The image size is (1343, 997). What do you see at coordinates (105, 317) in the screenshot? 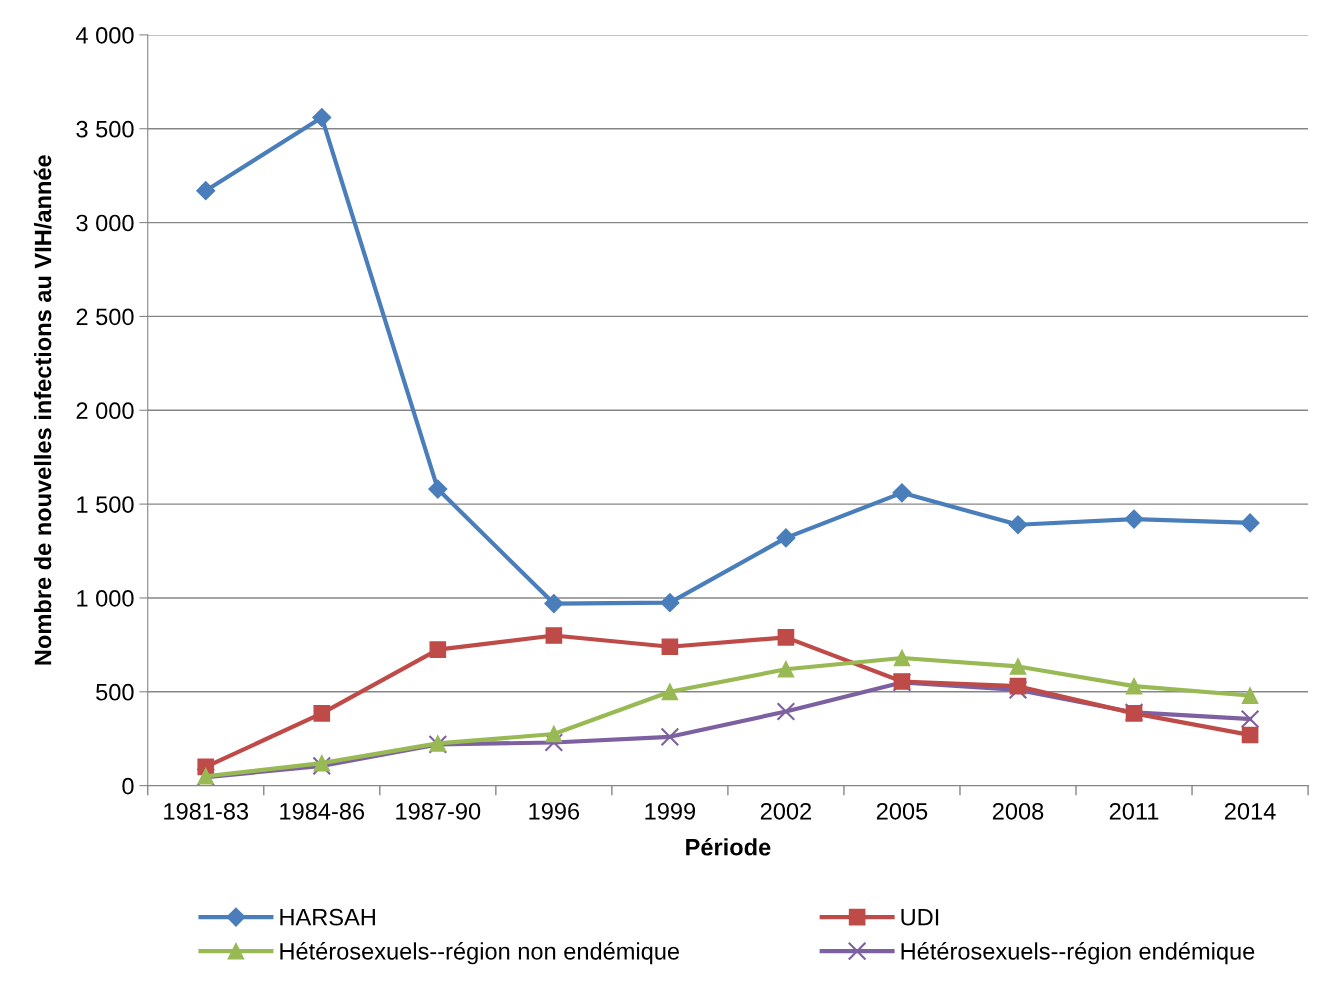
I see `y-tick-label: 2 500` at bounding box center [105, 317].